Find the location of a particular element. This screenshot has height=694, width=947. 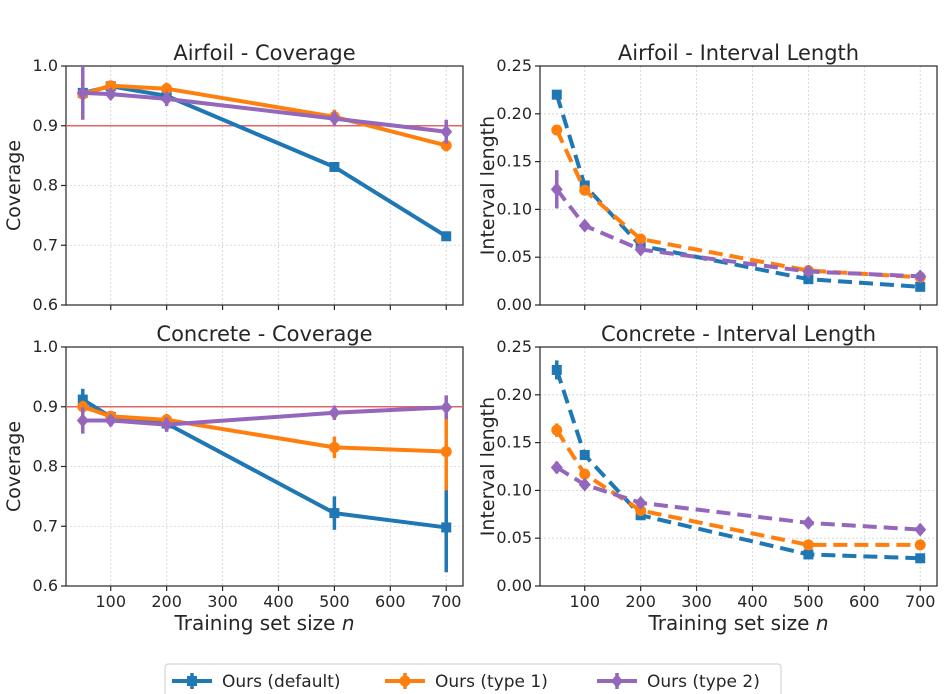

y-tick-label: 0.00 is located at coordinates (514, 304).